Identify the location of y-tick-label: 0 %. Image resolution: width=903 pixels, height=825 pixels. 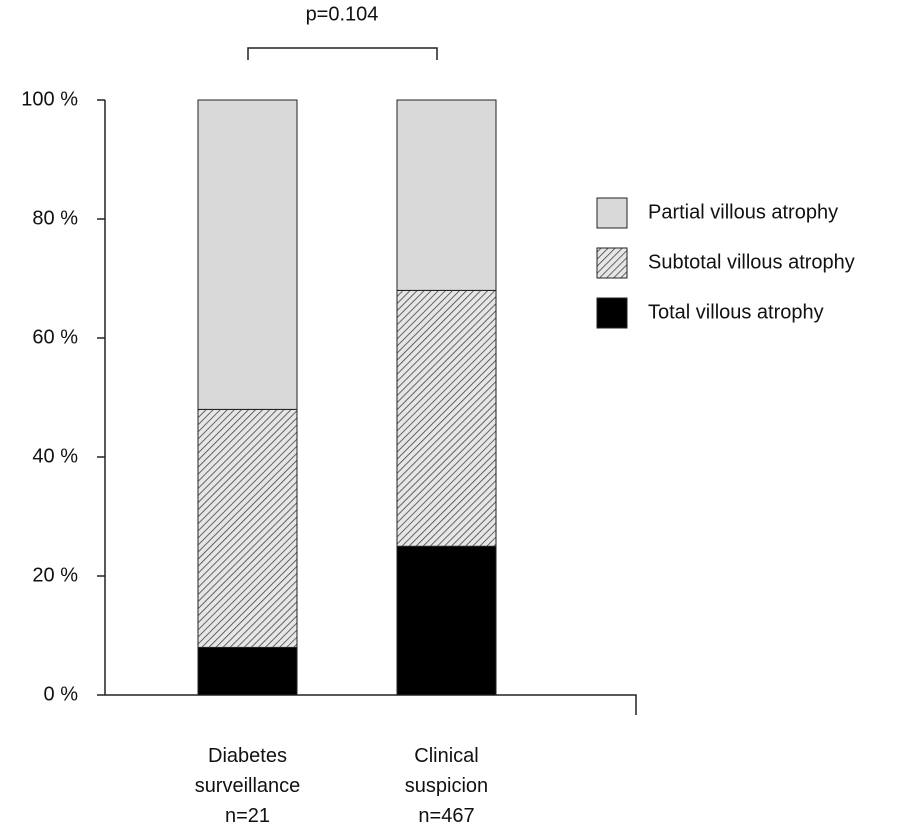
(61, 694).